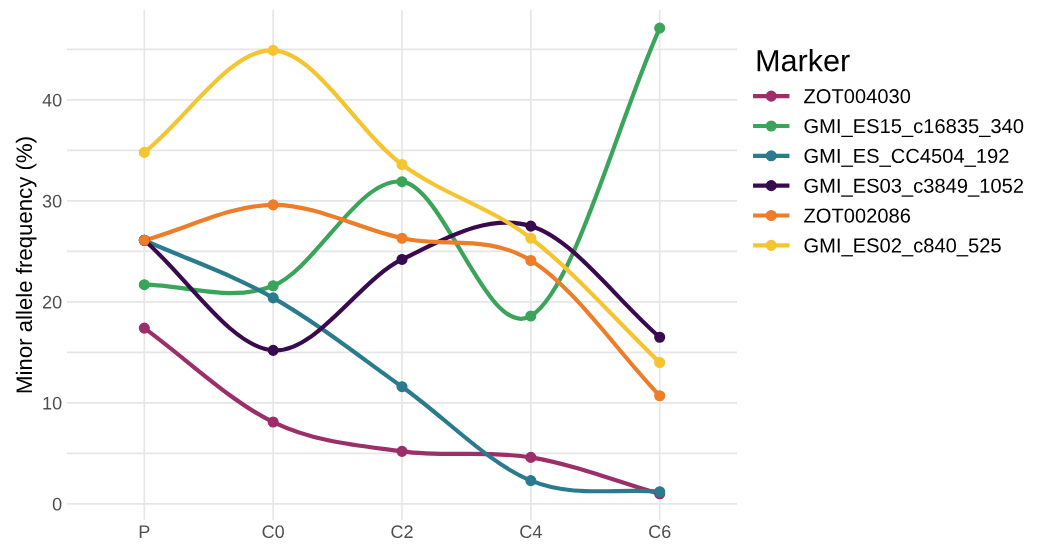  What do you see at coordinates (52, 100) in the screenshot?
I see `y-tick-label: 40` at bounding box center [52, 100].